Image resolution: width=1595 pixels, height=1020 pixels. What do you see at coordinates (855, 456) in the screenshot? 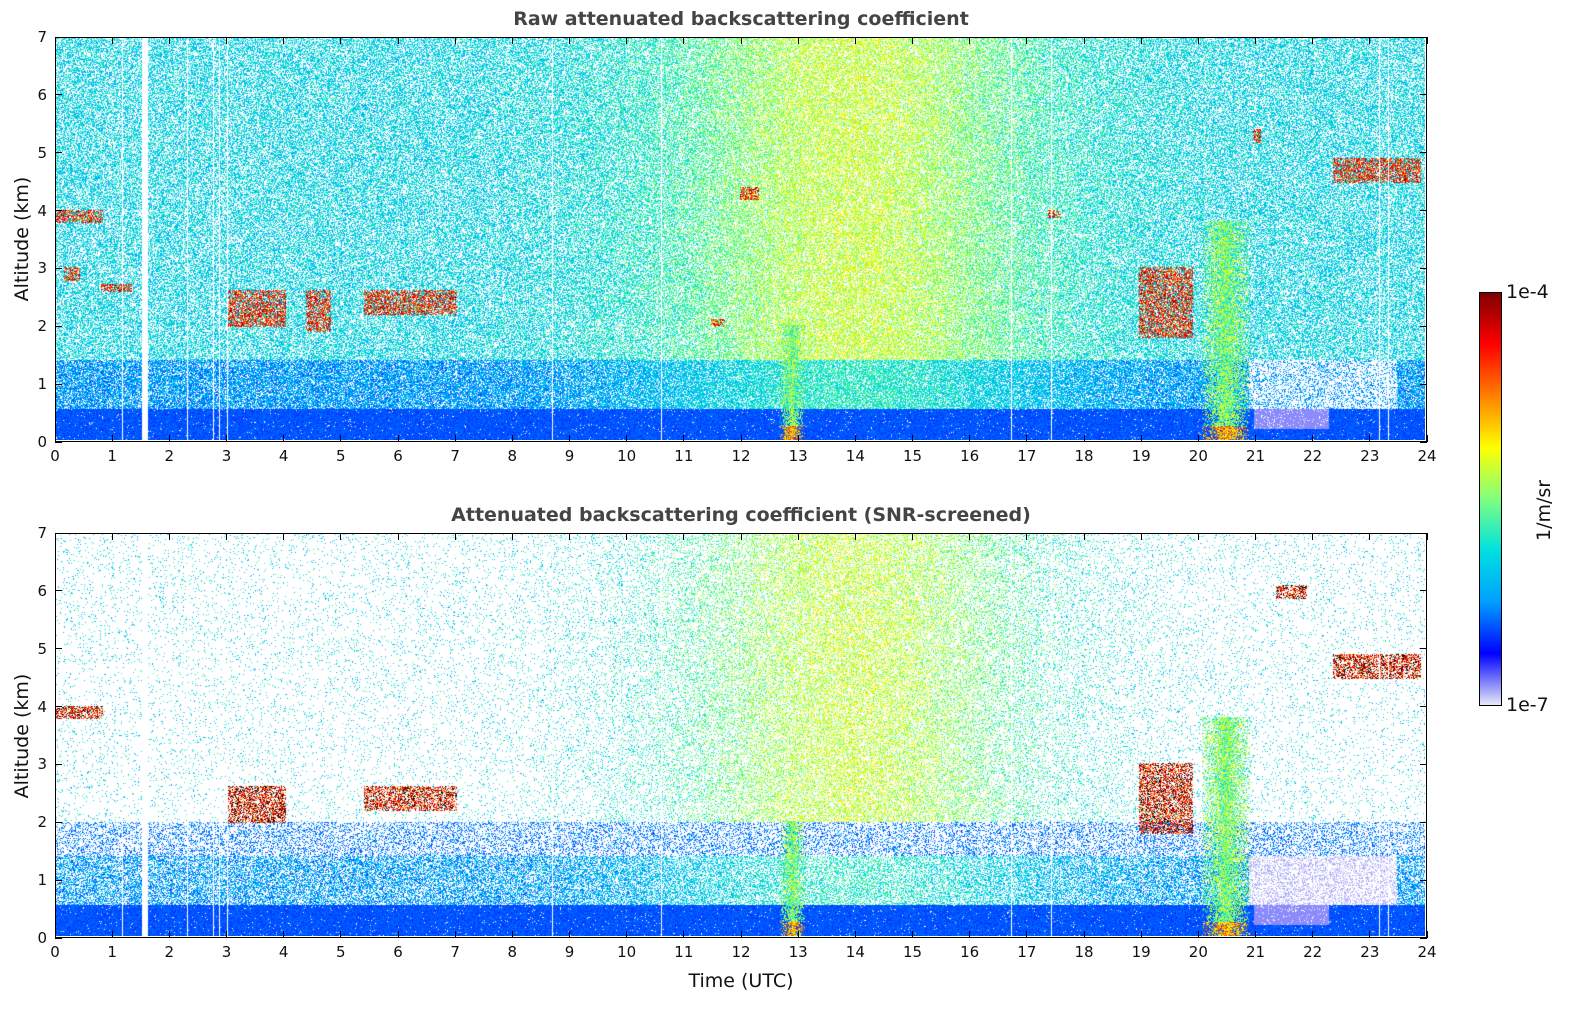
I see `panel1-xtick-label: 14` at bounding box center [855, 456].